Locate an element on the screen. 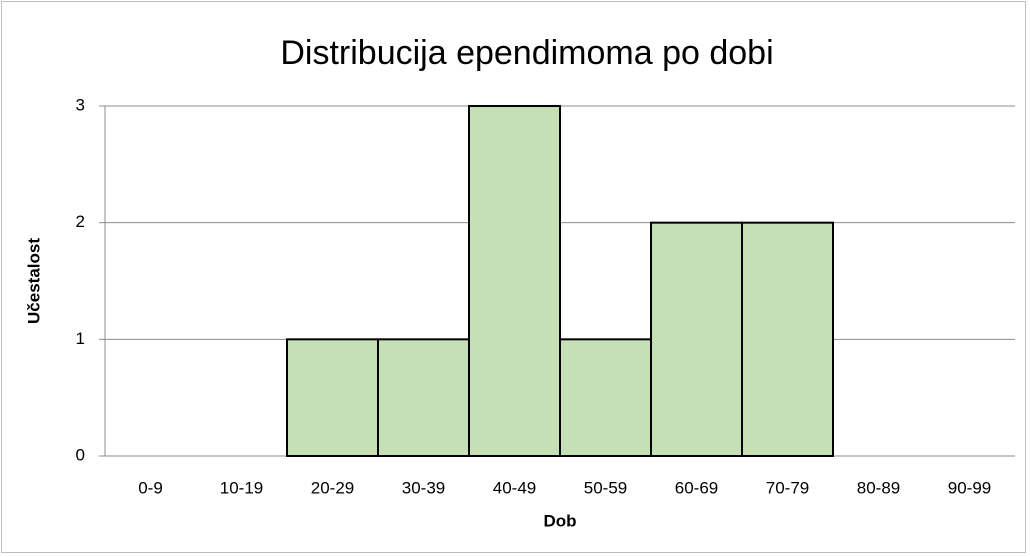 The height and width of the screenshot is (557, 1030). x-tick-label: 10-19 is located at coordinates (241, 487).